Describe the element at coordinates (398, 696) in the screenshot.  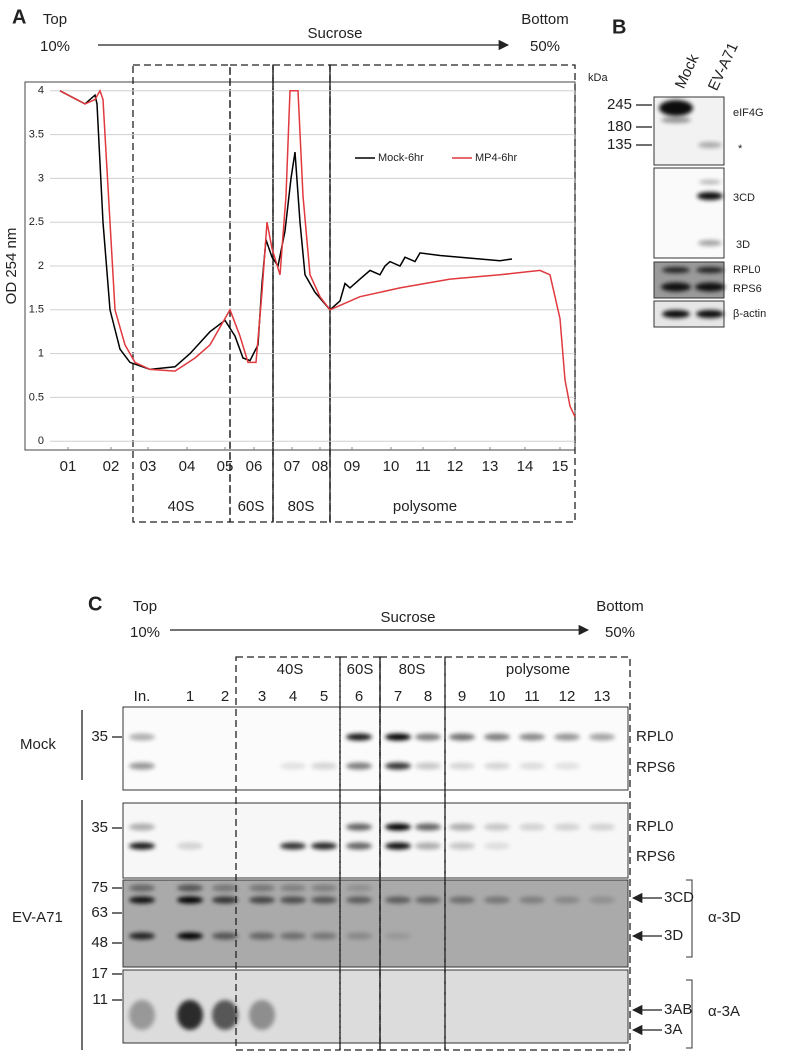
I see `lane-label: 7` at that location.